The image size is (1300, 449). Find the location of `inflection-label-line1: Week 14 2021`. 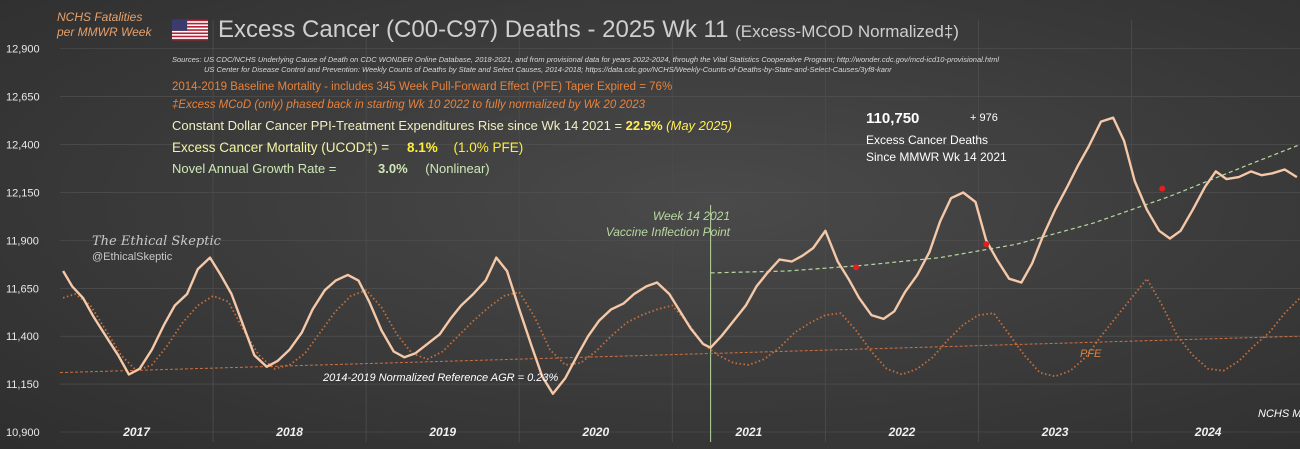

inflection-label-line1: Week 14 2021 is located at coordinates (691, 216).